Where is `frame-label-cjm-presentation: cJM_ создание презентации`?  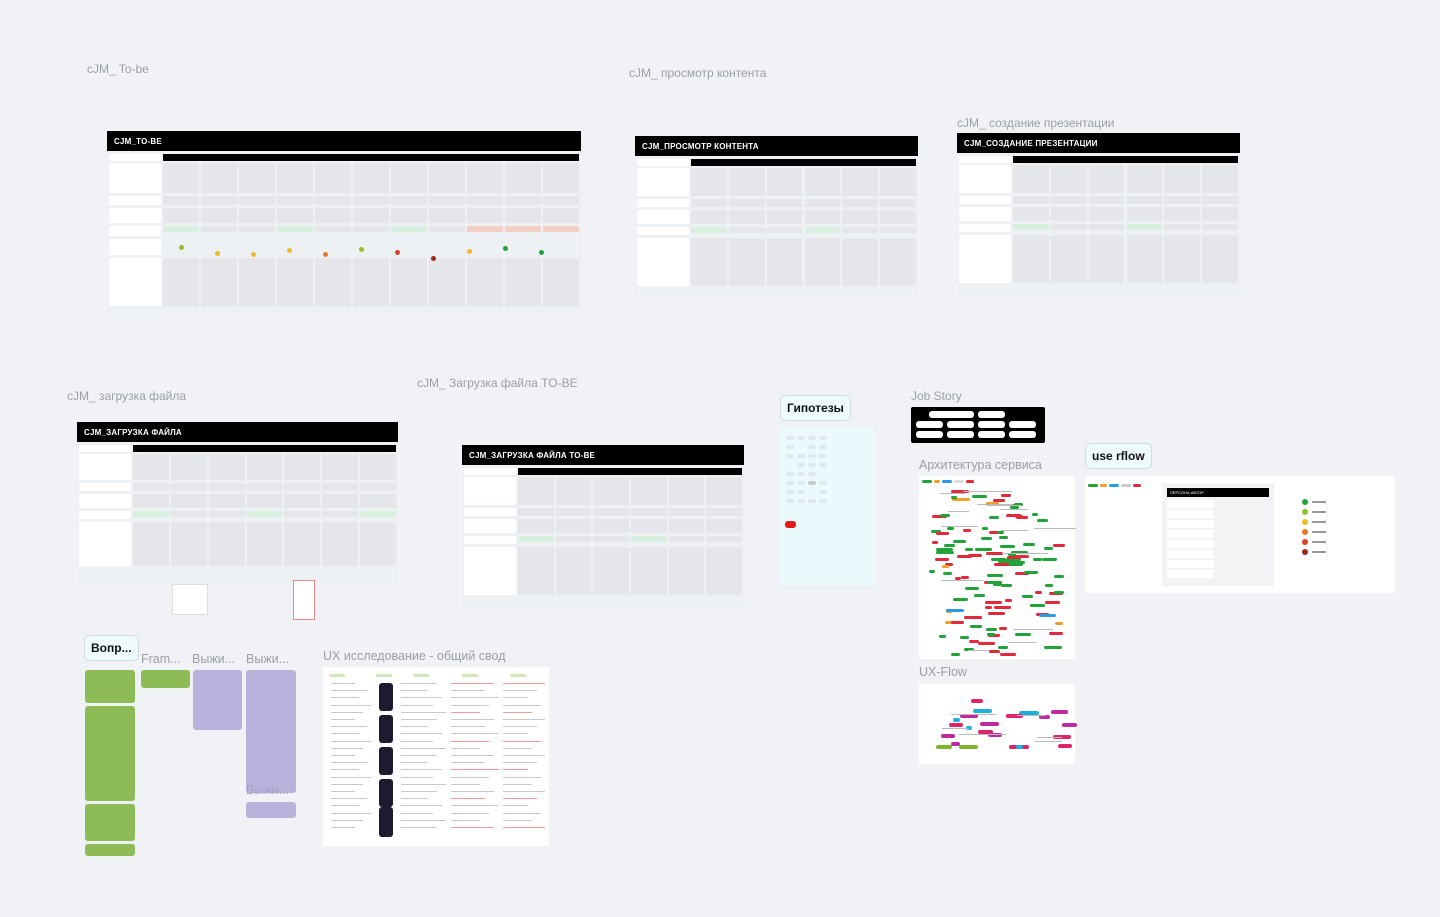
frame-label-cjm-presentation: cJM_ создание презентации is located at coordinates (1036, 123).